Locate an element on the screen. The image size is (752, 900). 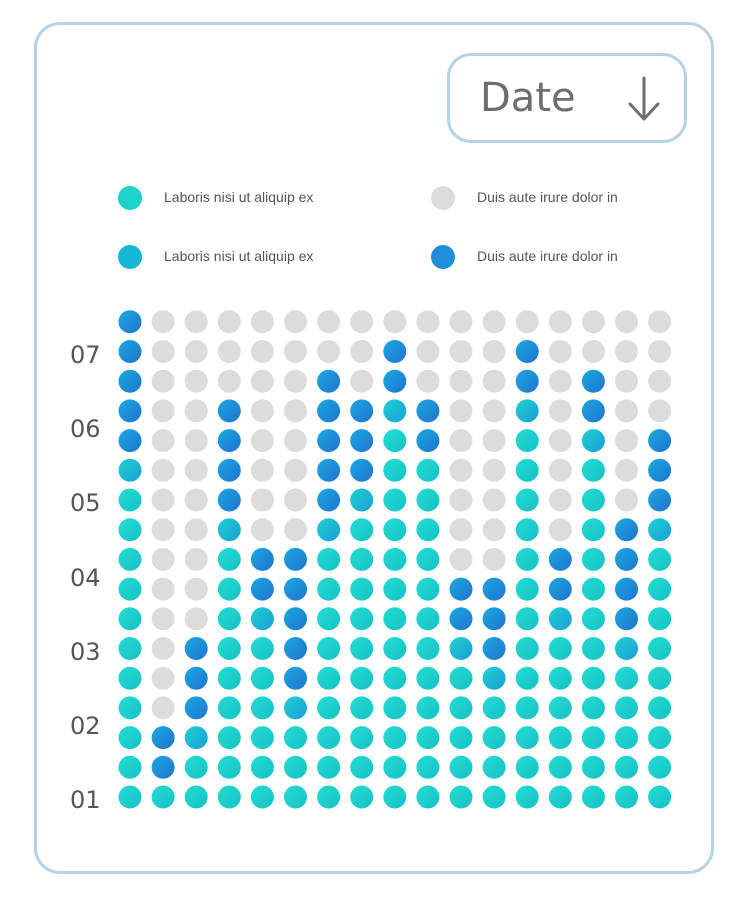
dot-blue-c9-r15 is located at coordinates (395, 381).